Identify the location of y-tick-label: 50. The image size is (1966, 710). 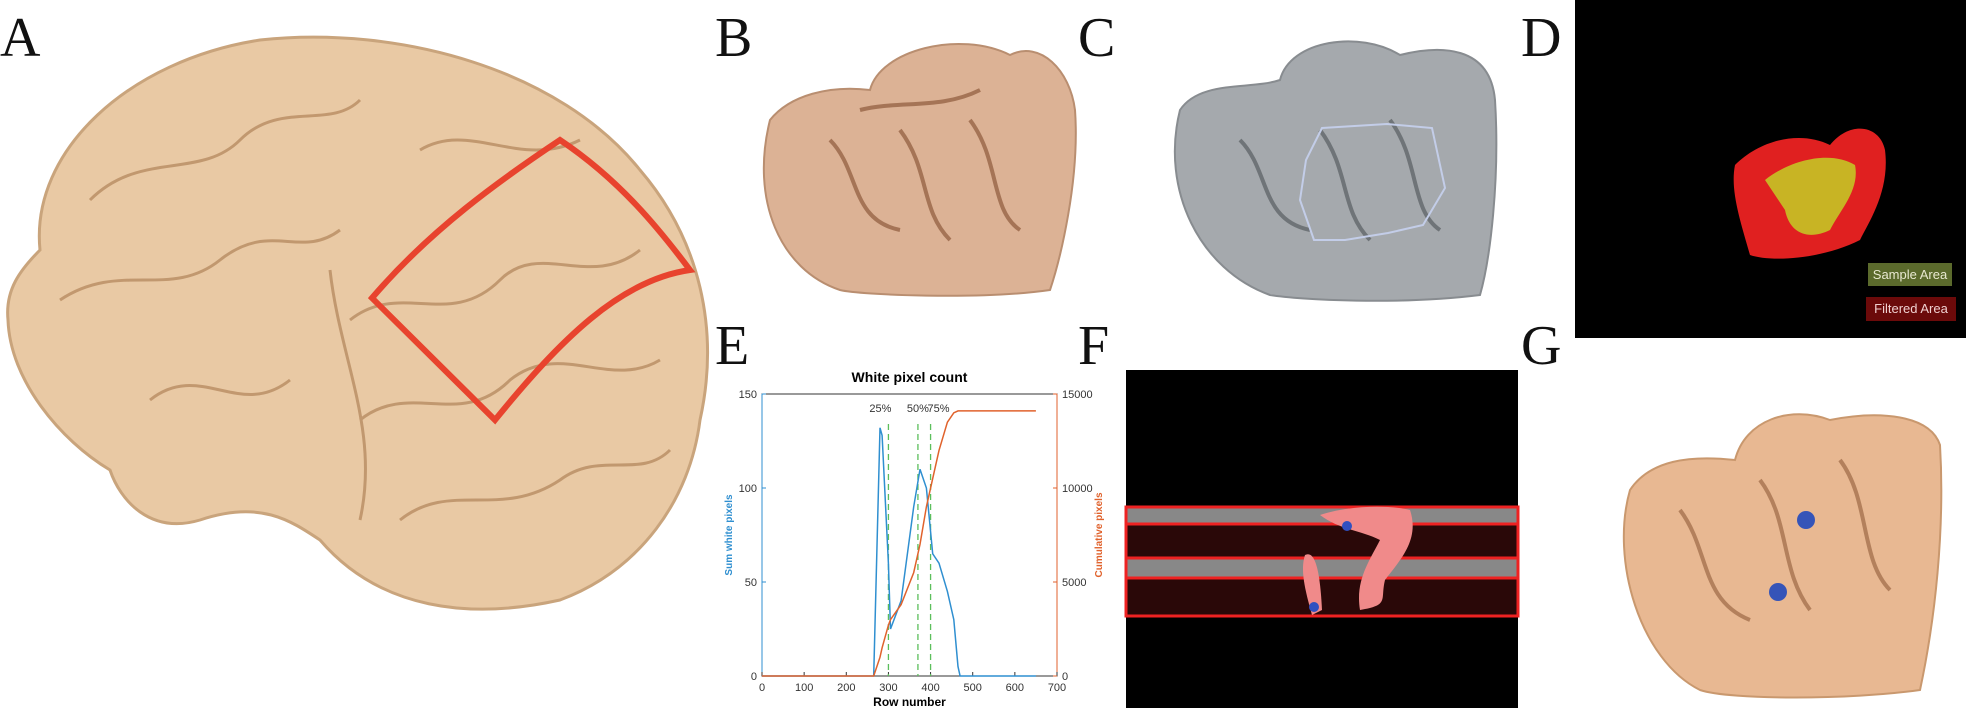
(751, 583).